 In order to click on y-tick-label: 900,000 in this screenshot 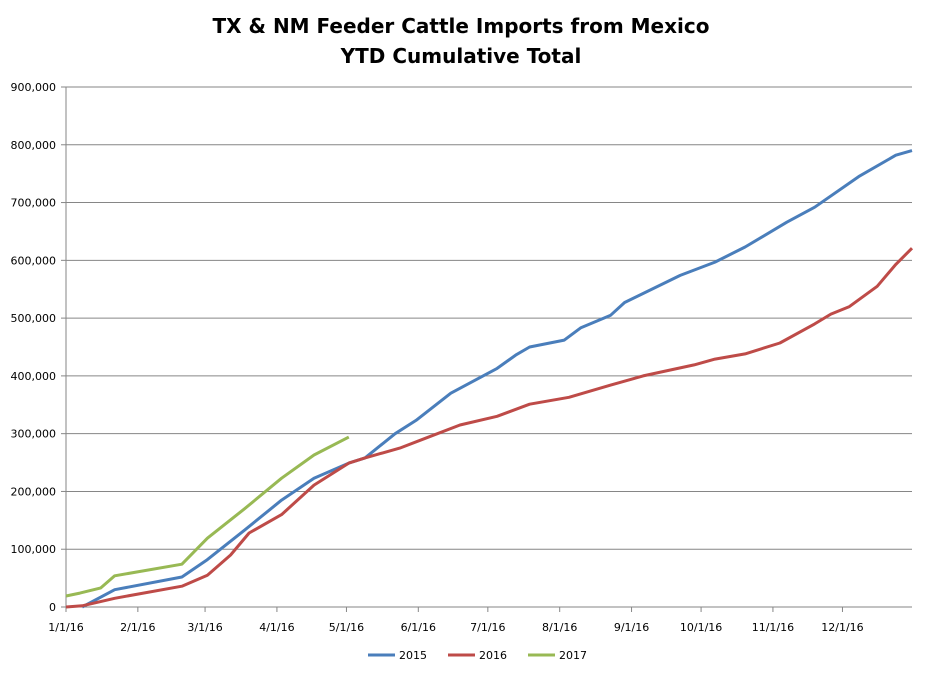, I will do `click(34, 87)`.